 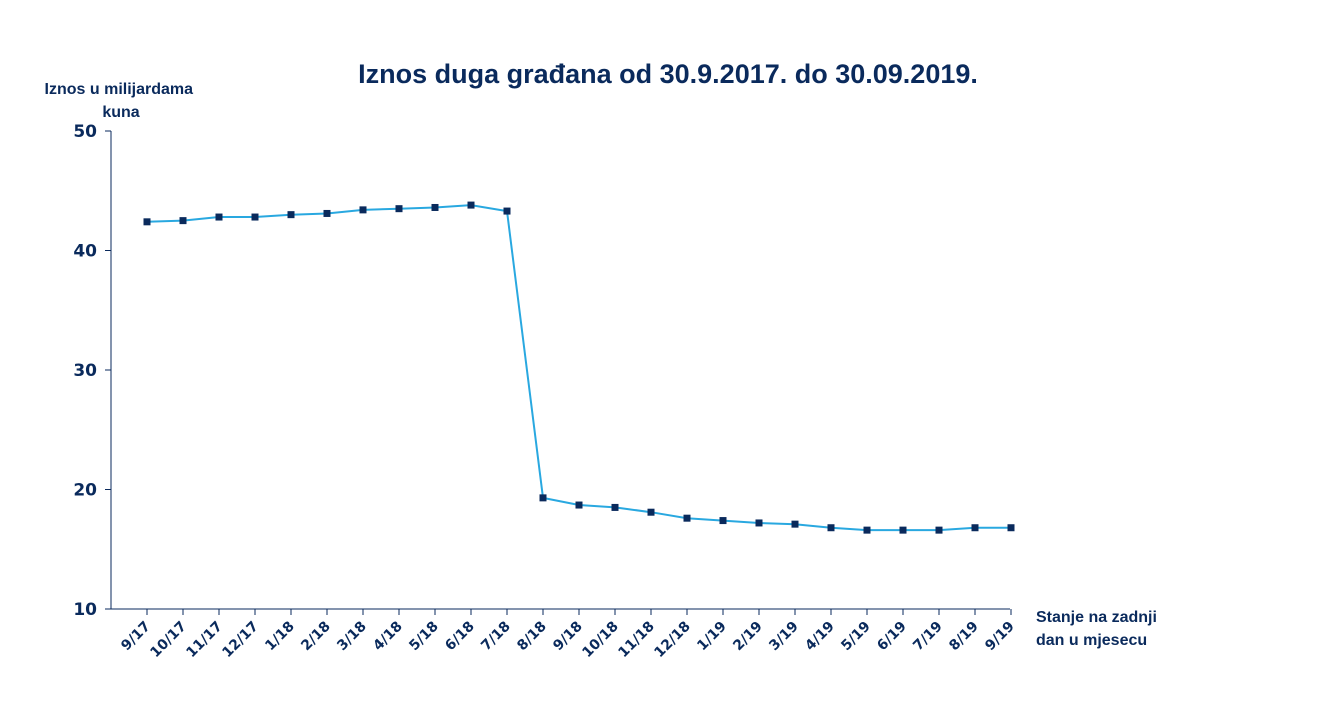 I want to click on y-tick-label: 40, so click(x=85, y=252).